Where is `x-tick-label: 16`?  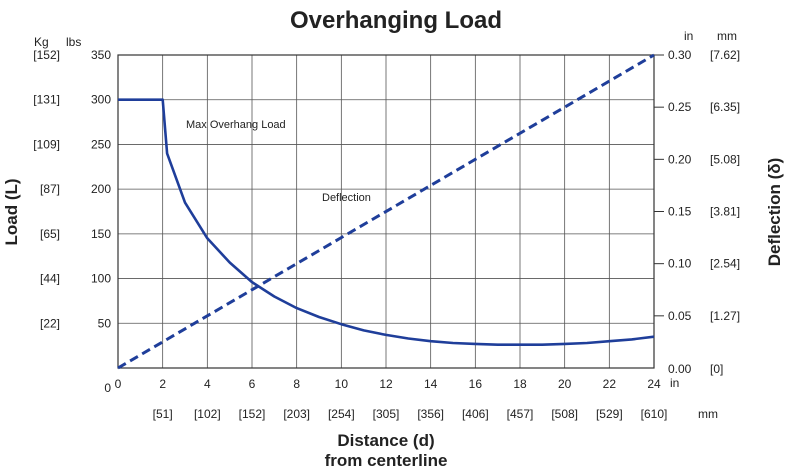 x-tick-label: 16 is located at coordinates (476, 384).